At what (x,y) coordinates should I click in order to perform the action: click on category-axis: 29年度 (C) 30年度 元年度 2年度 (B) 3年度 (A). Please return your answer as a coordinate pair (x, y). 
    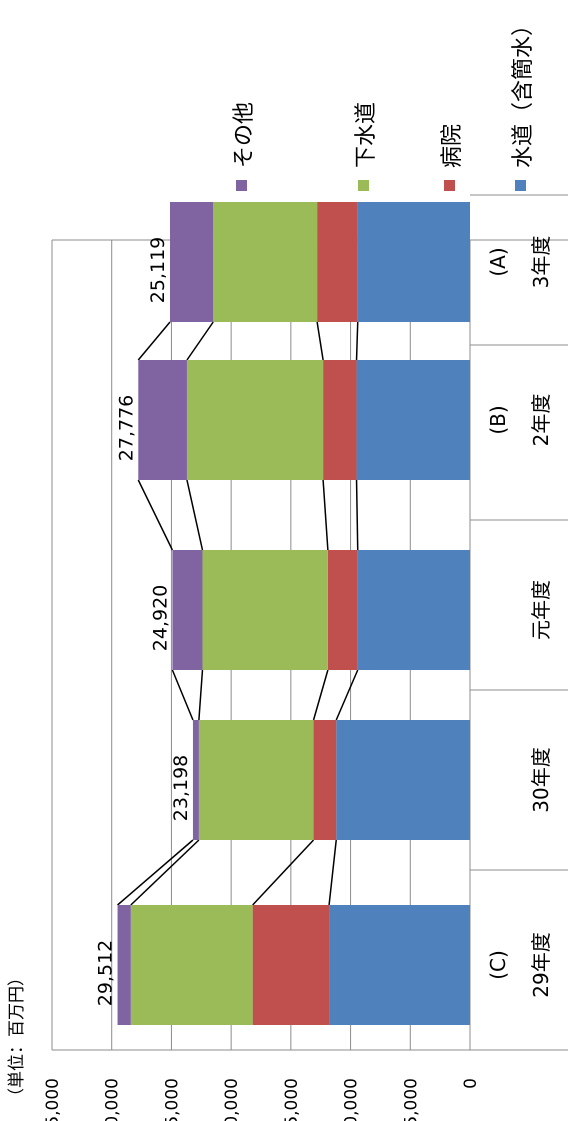
    Looking at the image, I should click on (519, 622).